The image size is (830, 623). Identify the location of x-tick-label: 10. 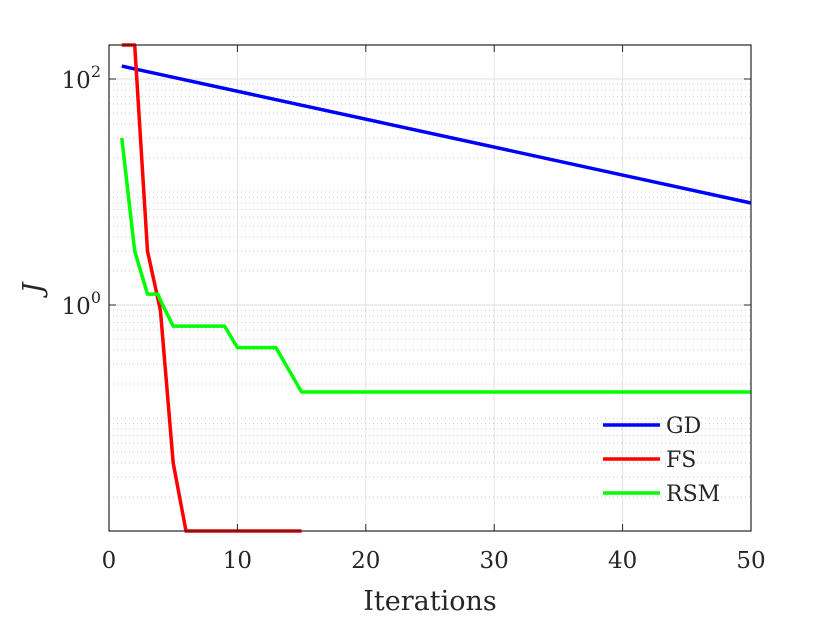
(237, 561).